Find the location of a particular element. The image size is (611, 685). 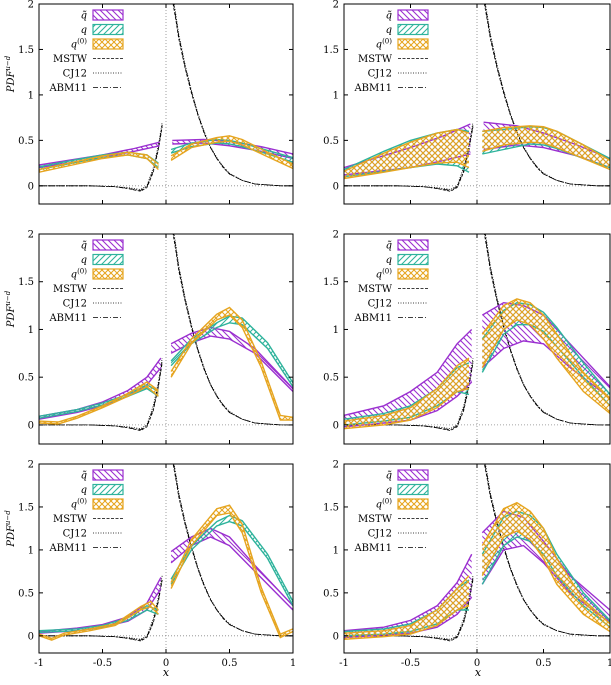

band-q_tilde is located at coordinates (232, 569).